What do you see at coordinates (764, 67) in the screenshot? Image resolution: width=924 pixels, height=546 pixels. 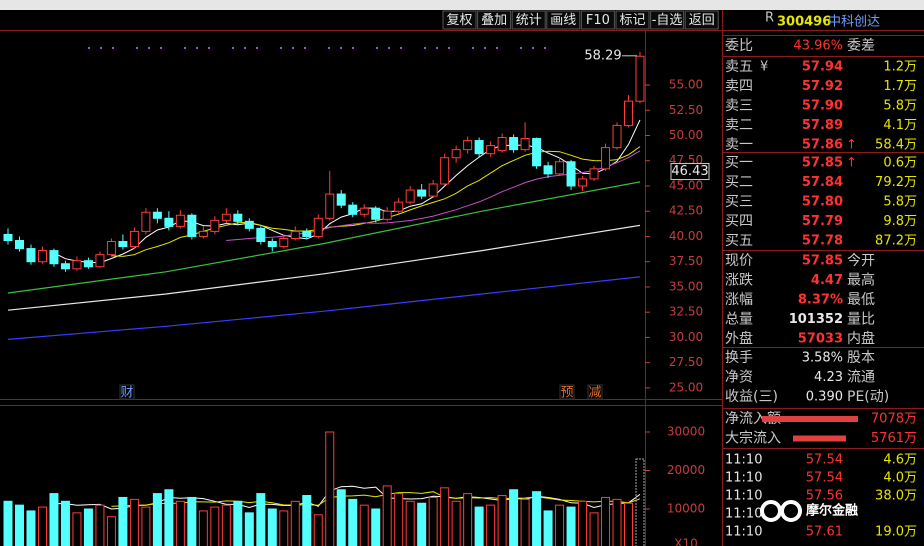 I see `book-flag: ¥` at bounding box center [764, 67].